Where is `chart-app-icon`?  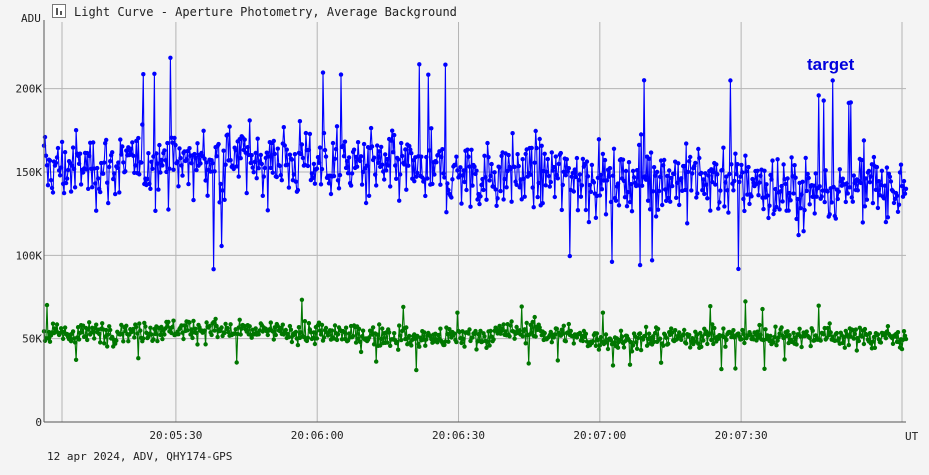
chart-app-icon is located at coordinates (59, 11).